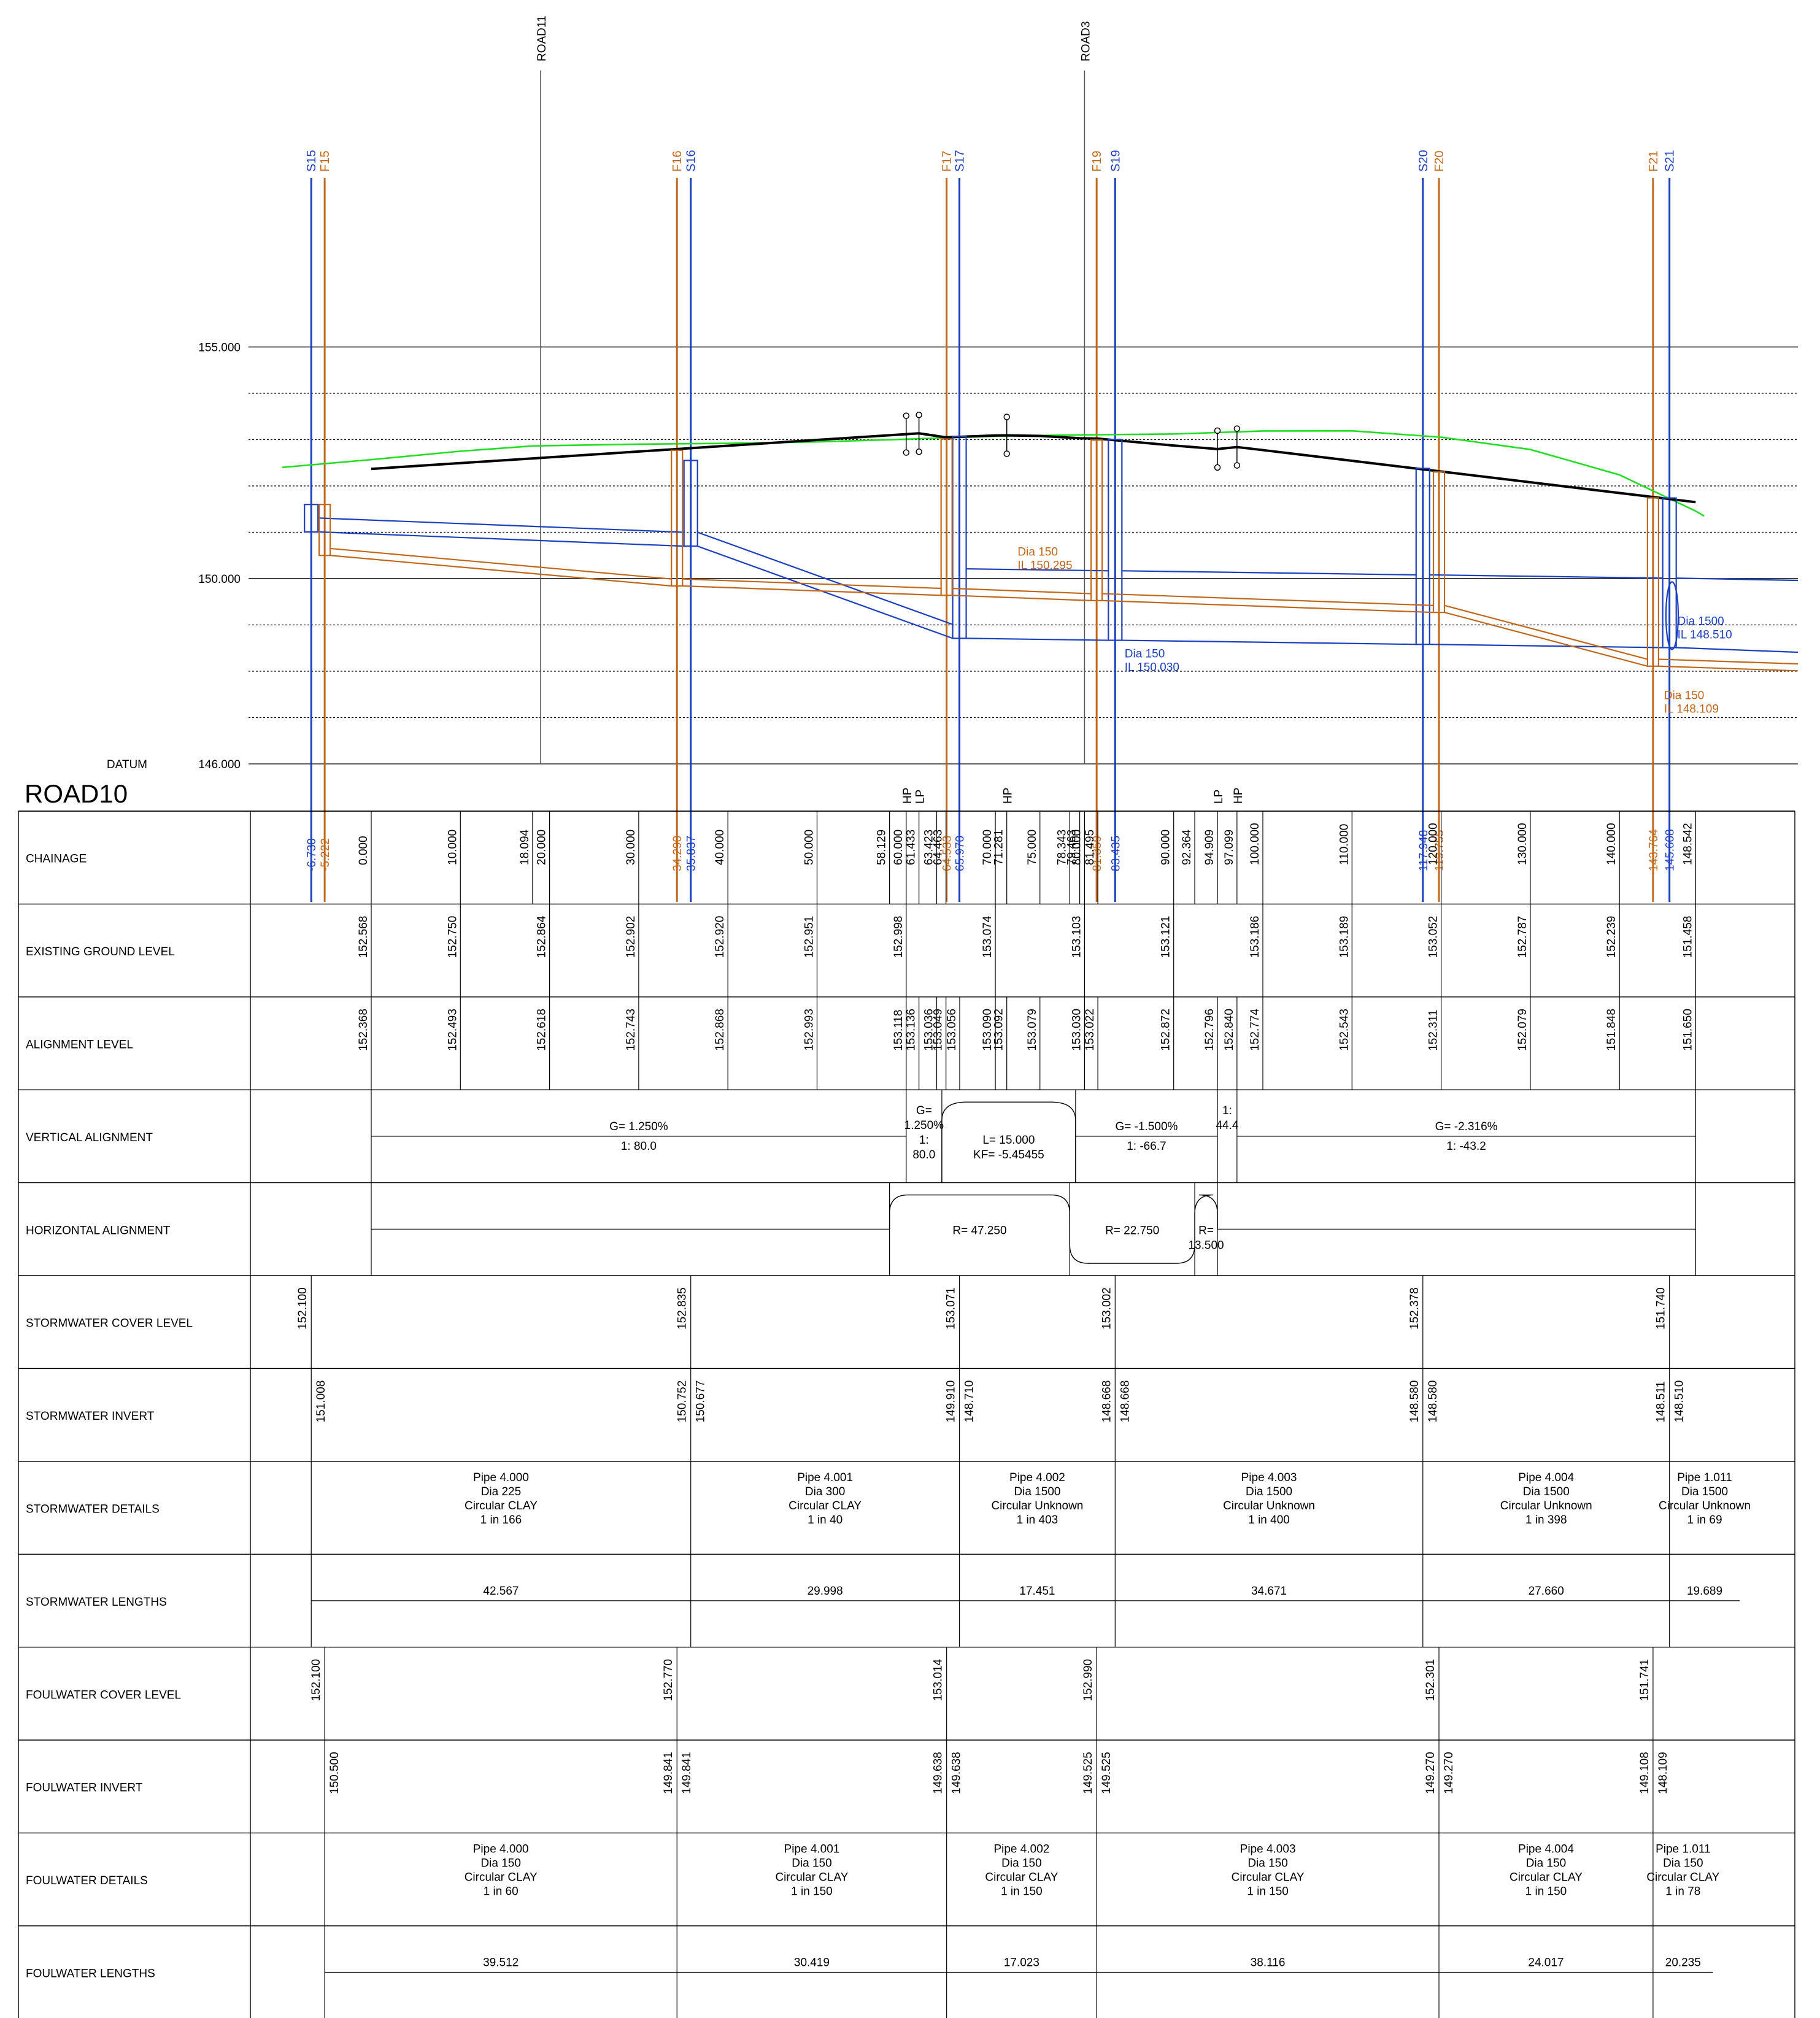 This screenshot has height=2018, width=1820. I want to click on cover-value: 153.071, so click(951, 1308).